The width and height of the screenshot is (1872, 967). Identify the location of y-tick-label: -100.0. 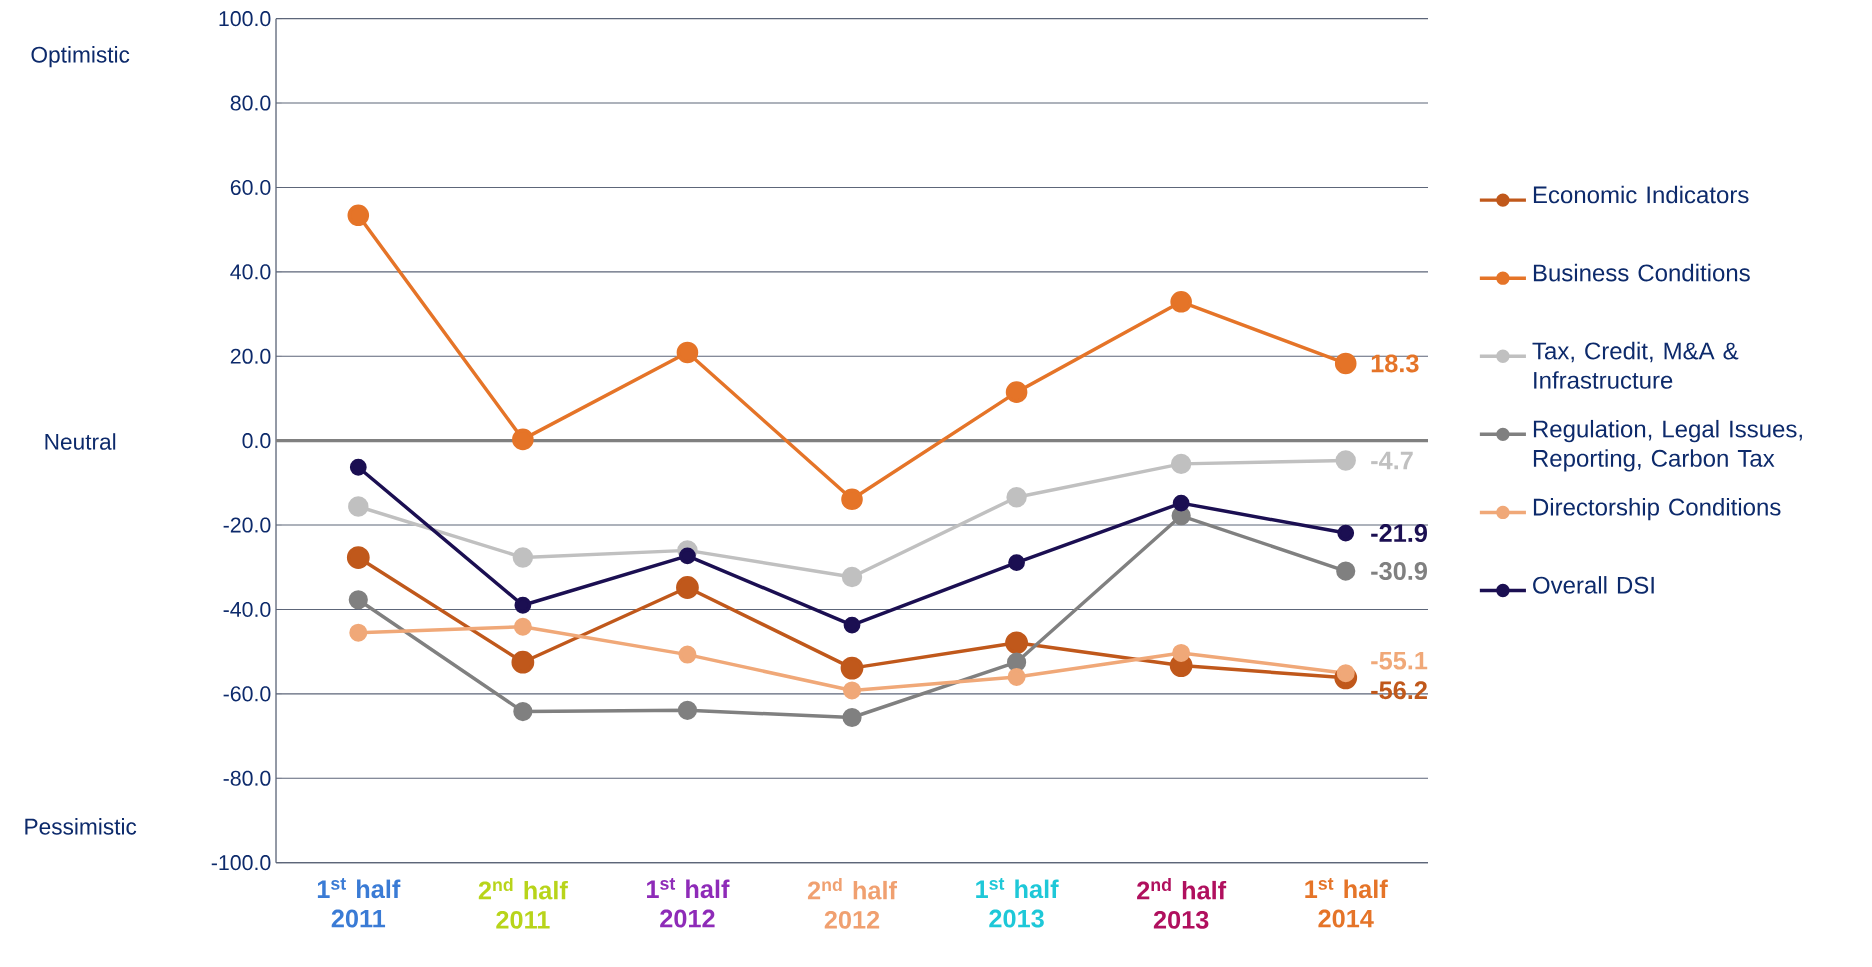
(241, 863).